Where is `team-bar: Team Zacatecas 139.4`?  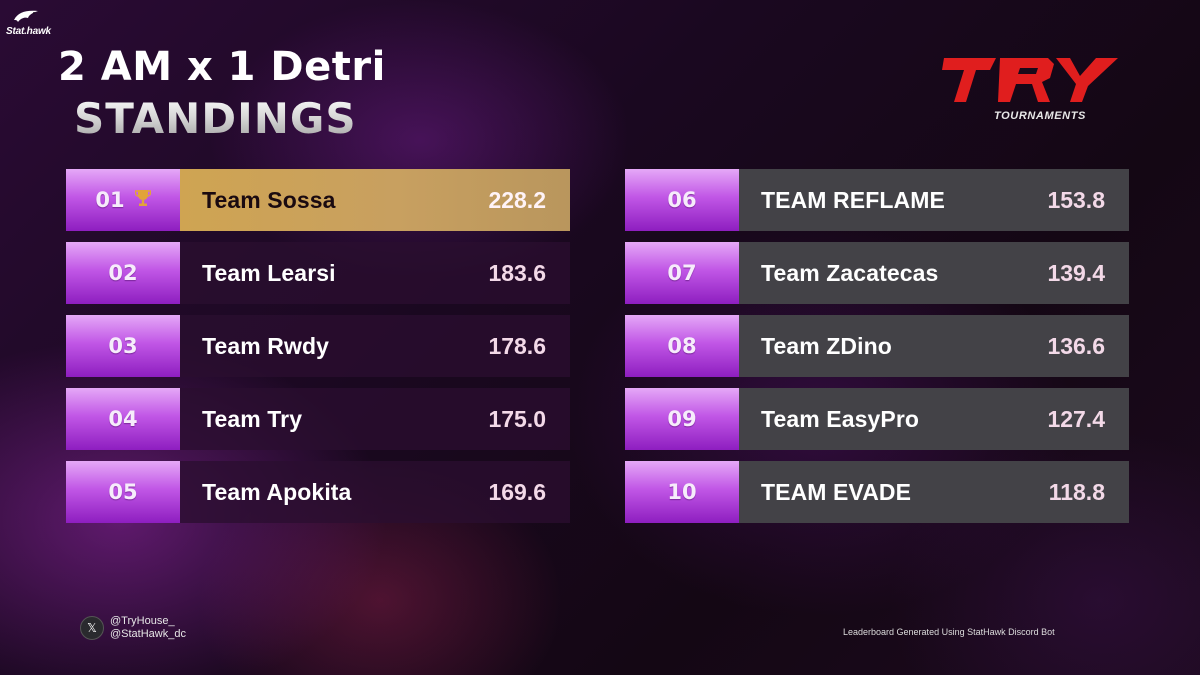 team-bar: Team Zacatecas 139.4 is located at coordinates (934, 273).